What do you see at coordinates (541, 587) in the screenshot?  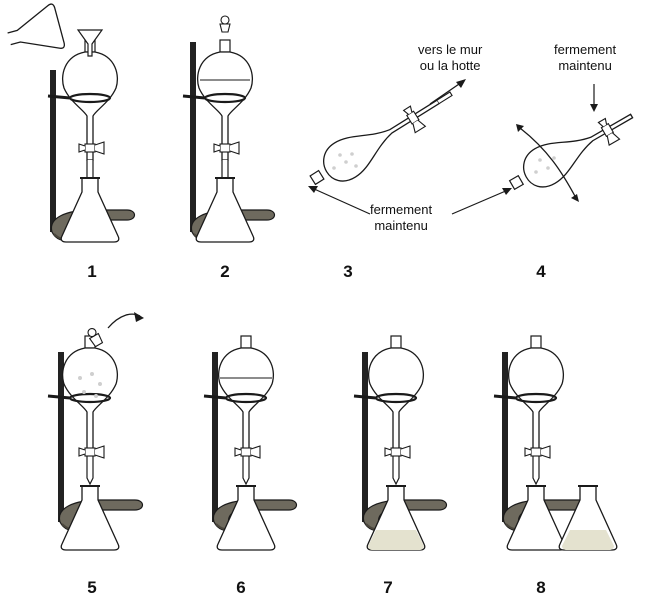 I see `step-number-8: 8` at bounding box center [541, 587].